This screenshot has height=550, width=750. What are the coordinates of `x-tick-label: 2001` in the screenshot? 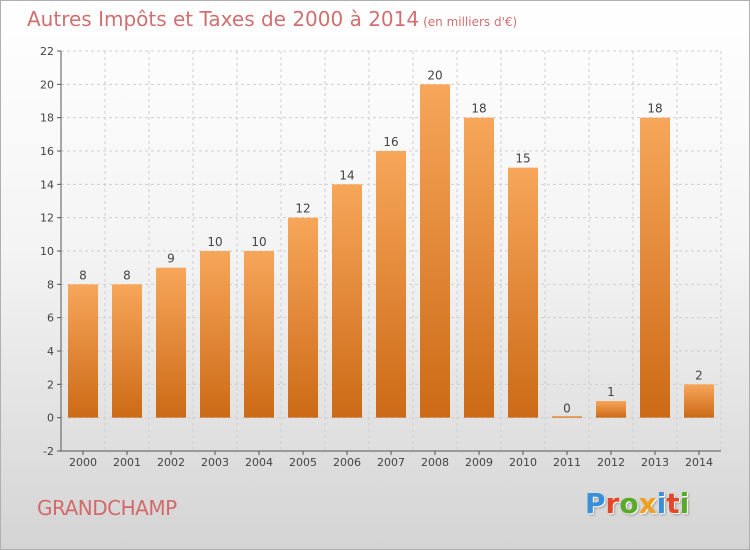 It's located at (127, 462).